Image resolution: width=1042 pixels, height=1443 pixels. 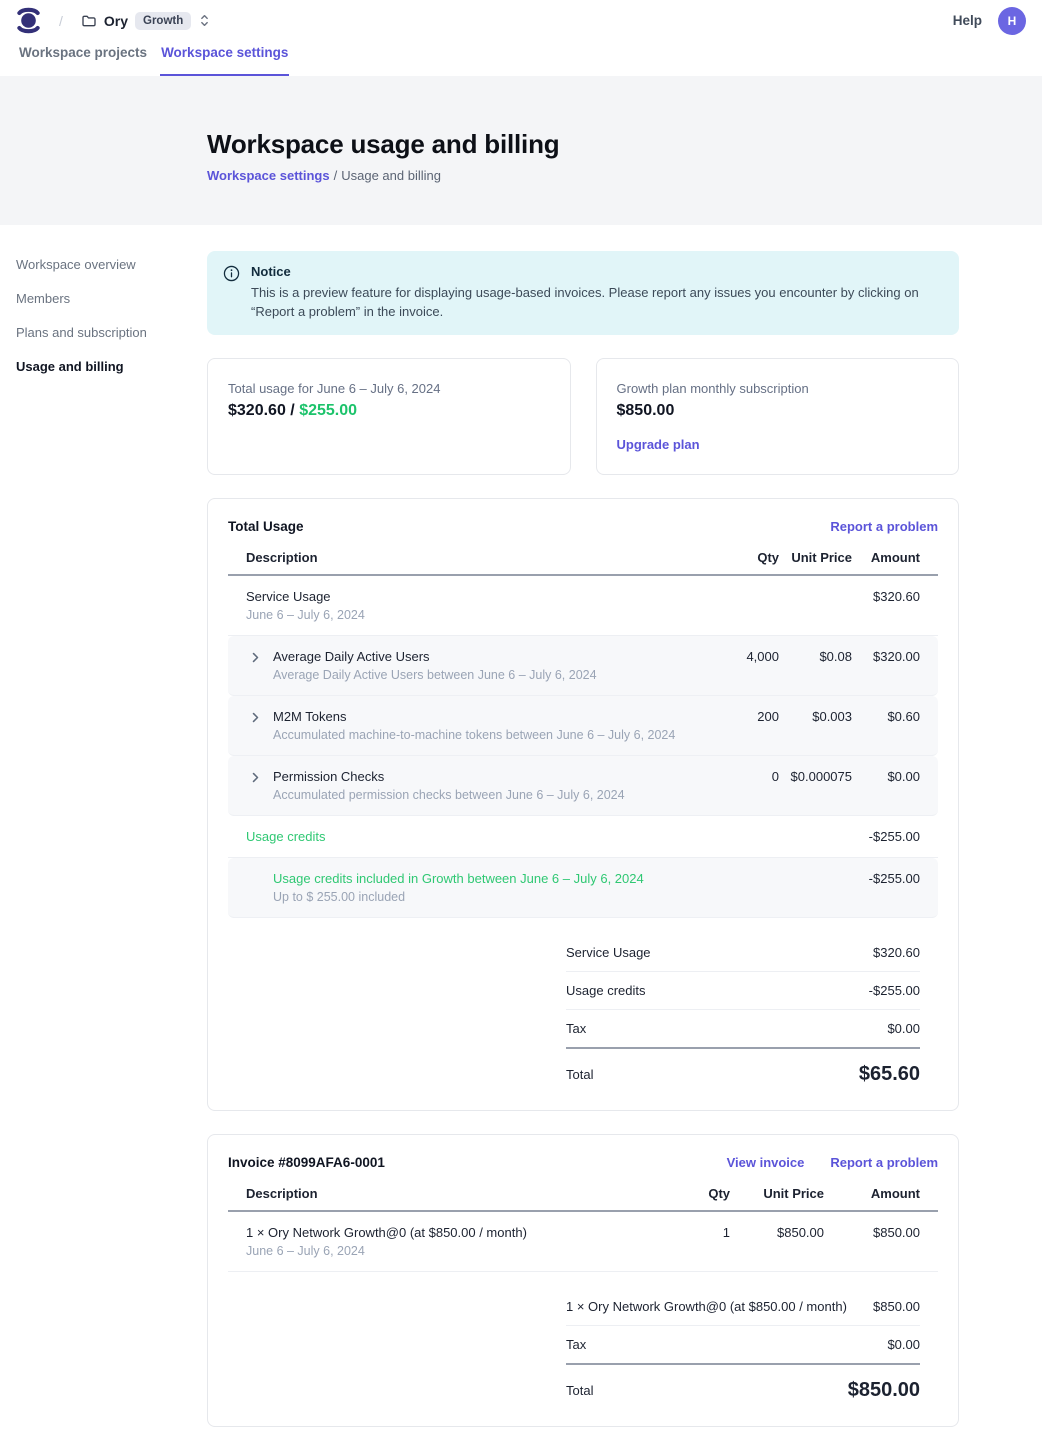 What do you see at coordinates (835, 656) in the screenshot?
I see `row-unit-price: $0.08` at bounding box center [835, 656].